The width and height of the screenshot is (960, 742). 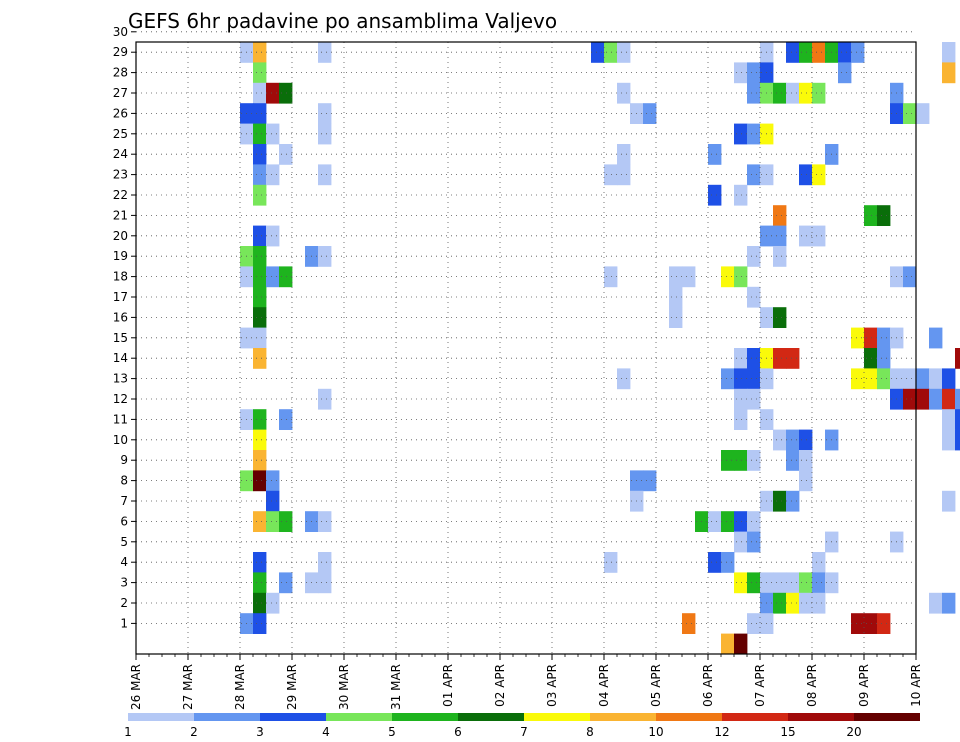 I want to click on x-tick-label: 03 APR, so click(x=552, y=685).